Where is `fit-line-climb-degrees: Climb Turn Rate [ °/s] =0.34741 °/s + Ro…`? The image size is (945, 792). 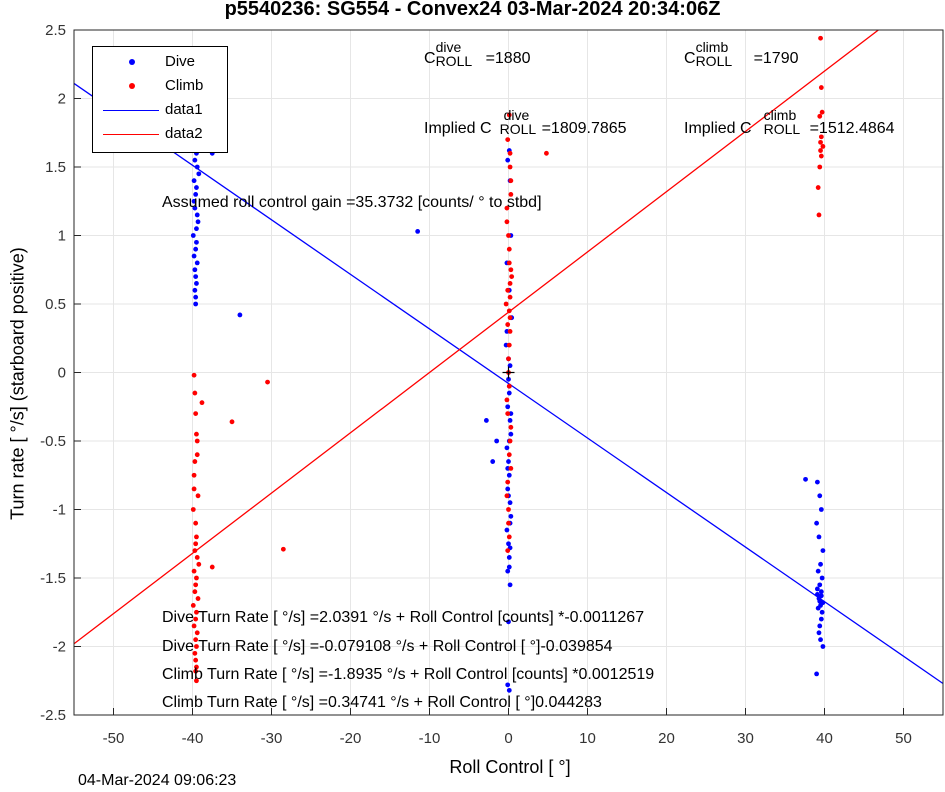 fit-line-climb-degrees: Climb Turn Rate [ °/s] =0.34741 °/s + Ro… is located at coordinates (382, 702).